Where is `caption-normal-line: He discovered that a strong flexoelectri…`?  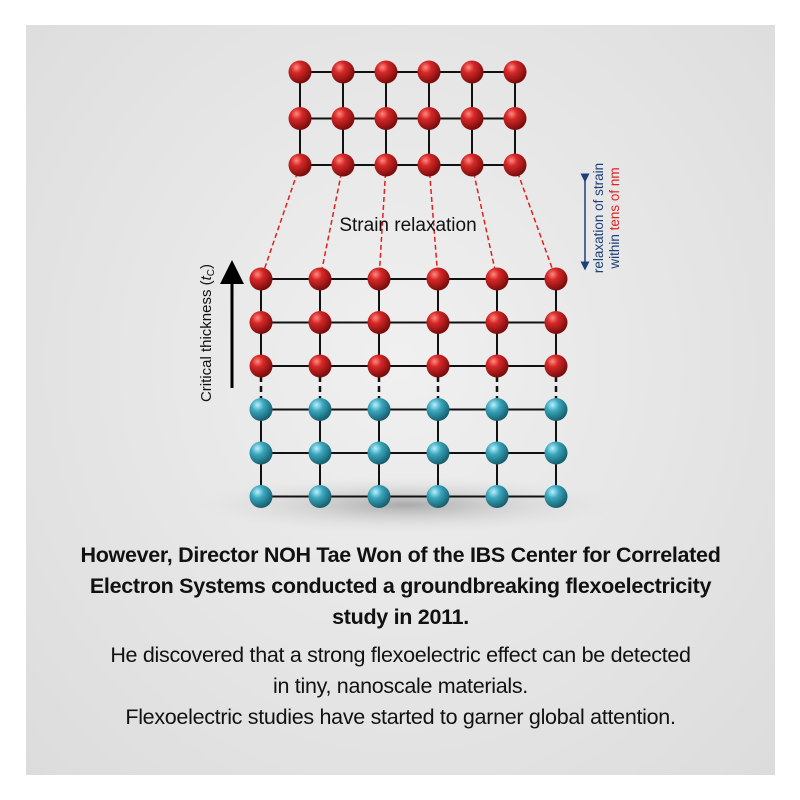
caption-normal-line: He discovered that a strong flexoelectri… is located at coordinates (400, 655).